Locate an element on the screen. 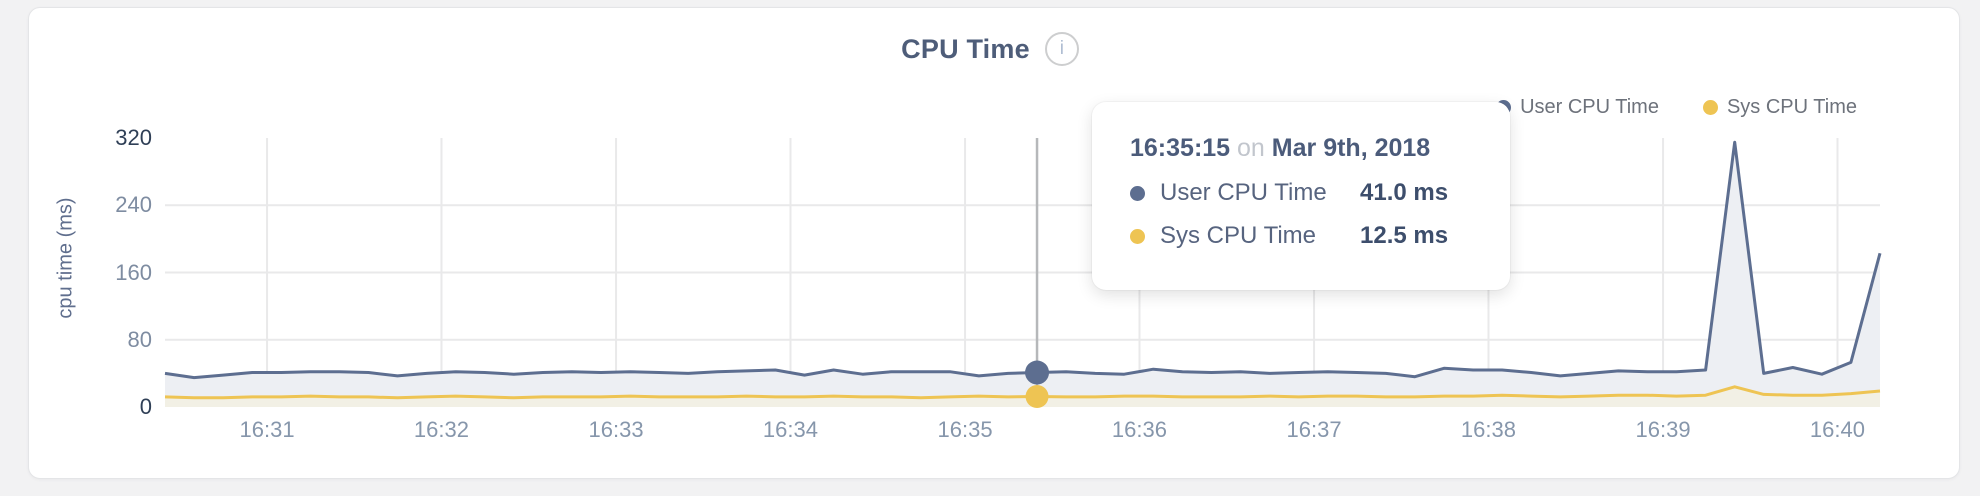 This screenshot has width=1980, height=496. x-tick-label-16:40: 16:40 is located at coordinates (1837, 429).